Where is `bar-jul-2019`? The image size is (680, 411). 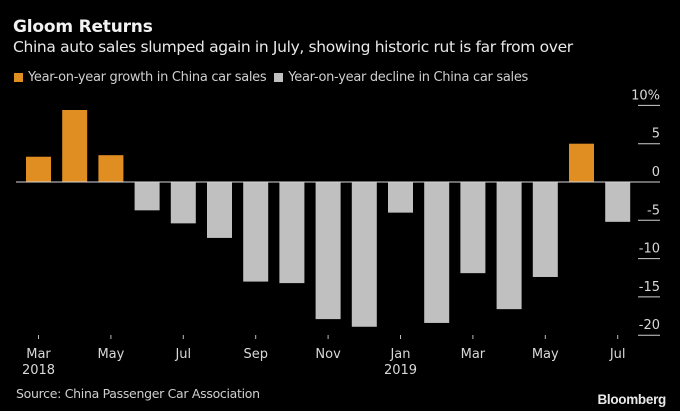
bar-jul-2019 is located at coordinates (618, 202).